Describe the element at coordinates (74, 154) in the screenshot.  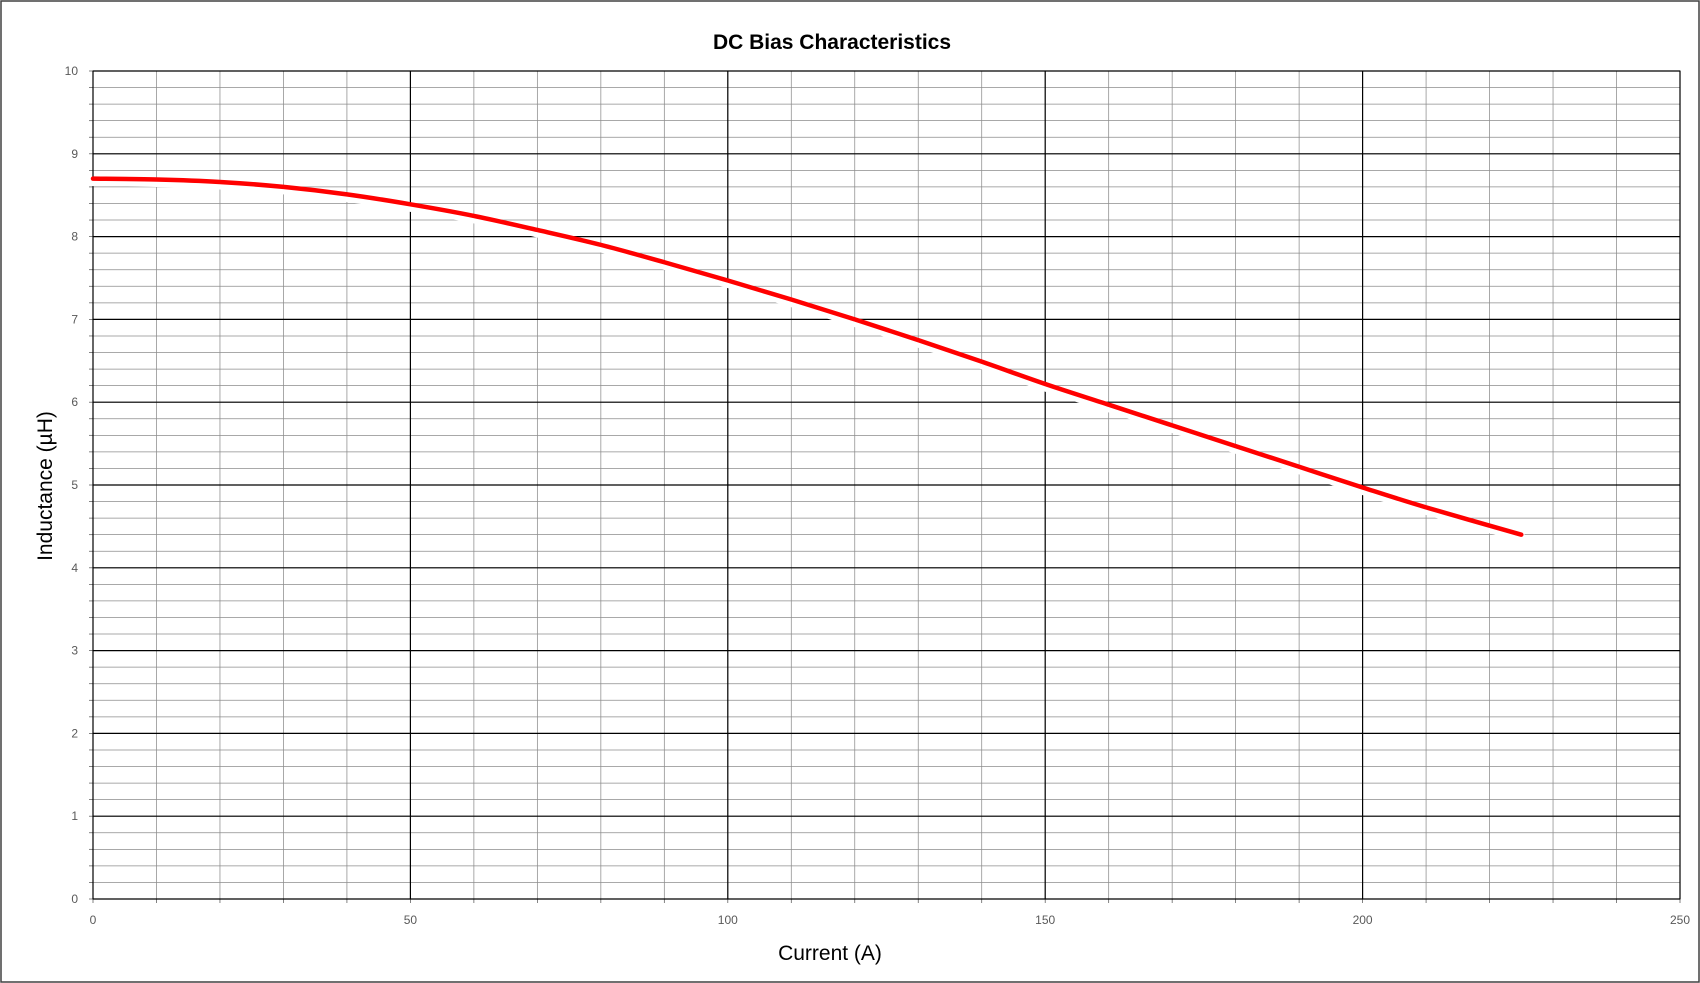
I see `y-tick-label: 9` at that location.